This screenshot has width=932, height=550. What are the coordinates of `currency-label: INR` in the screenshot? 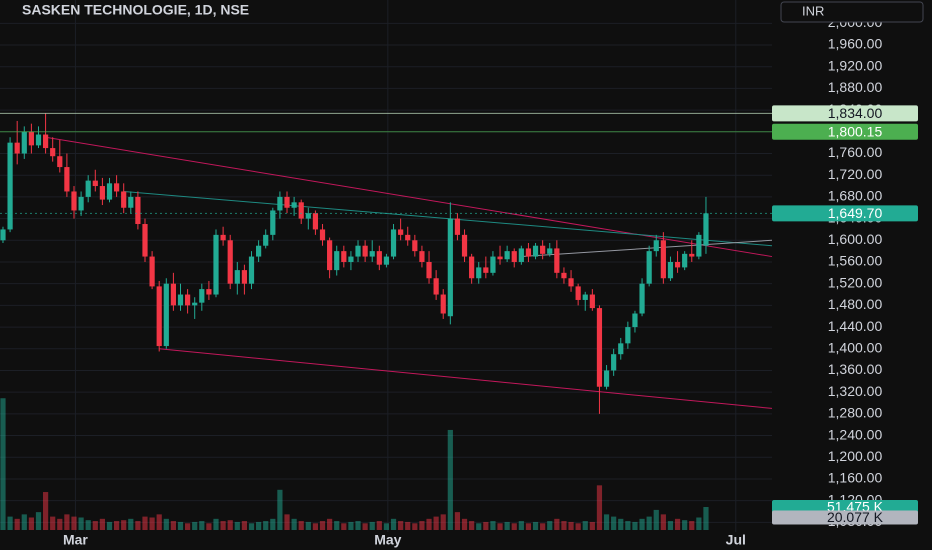 It's located at (813, 10).